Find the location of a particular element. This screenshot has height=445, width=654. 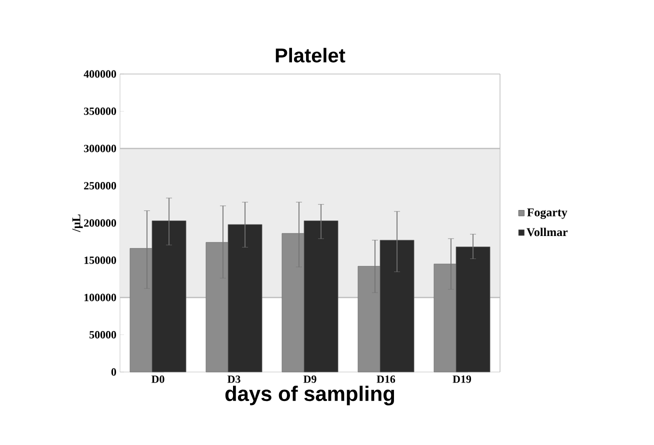

y-tick-label: 350000 is located at coordinates (100, 111).